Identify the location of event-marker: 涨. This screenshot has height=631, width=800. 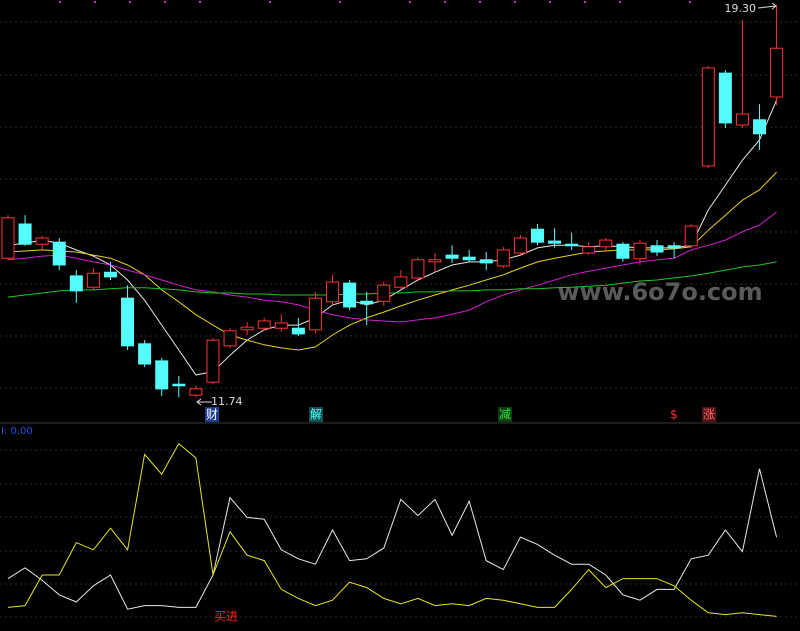
(709, 414).